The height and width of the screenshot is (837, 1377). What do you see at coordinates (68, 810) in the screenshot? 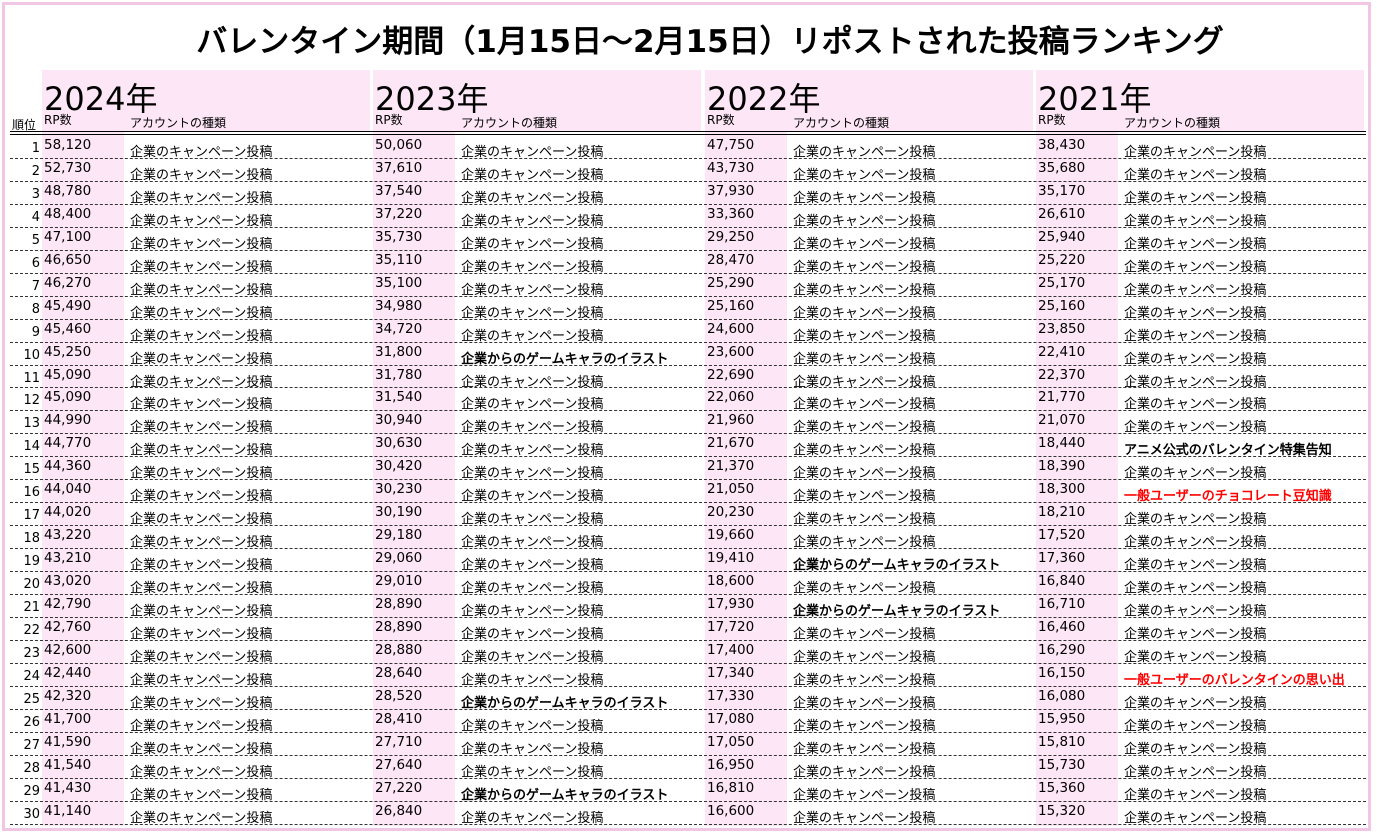
I see `rp-value: 41,140` at bounding box center [68, 810].